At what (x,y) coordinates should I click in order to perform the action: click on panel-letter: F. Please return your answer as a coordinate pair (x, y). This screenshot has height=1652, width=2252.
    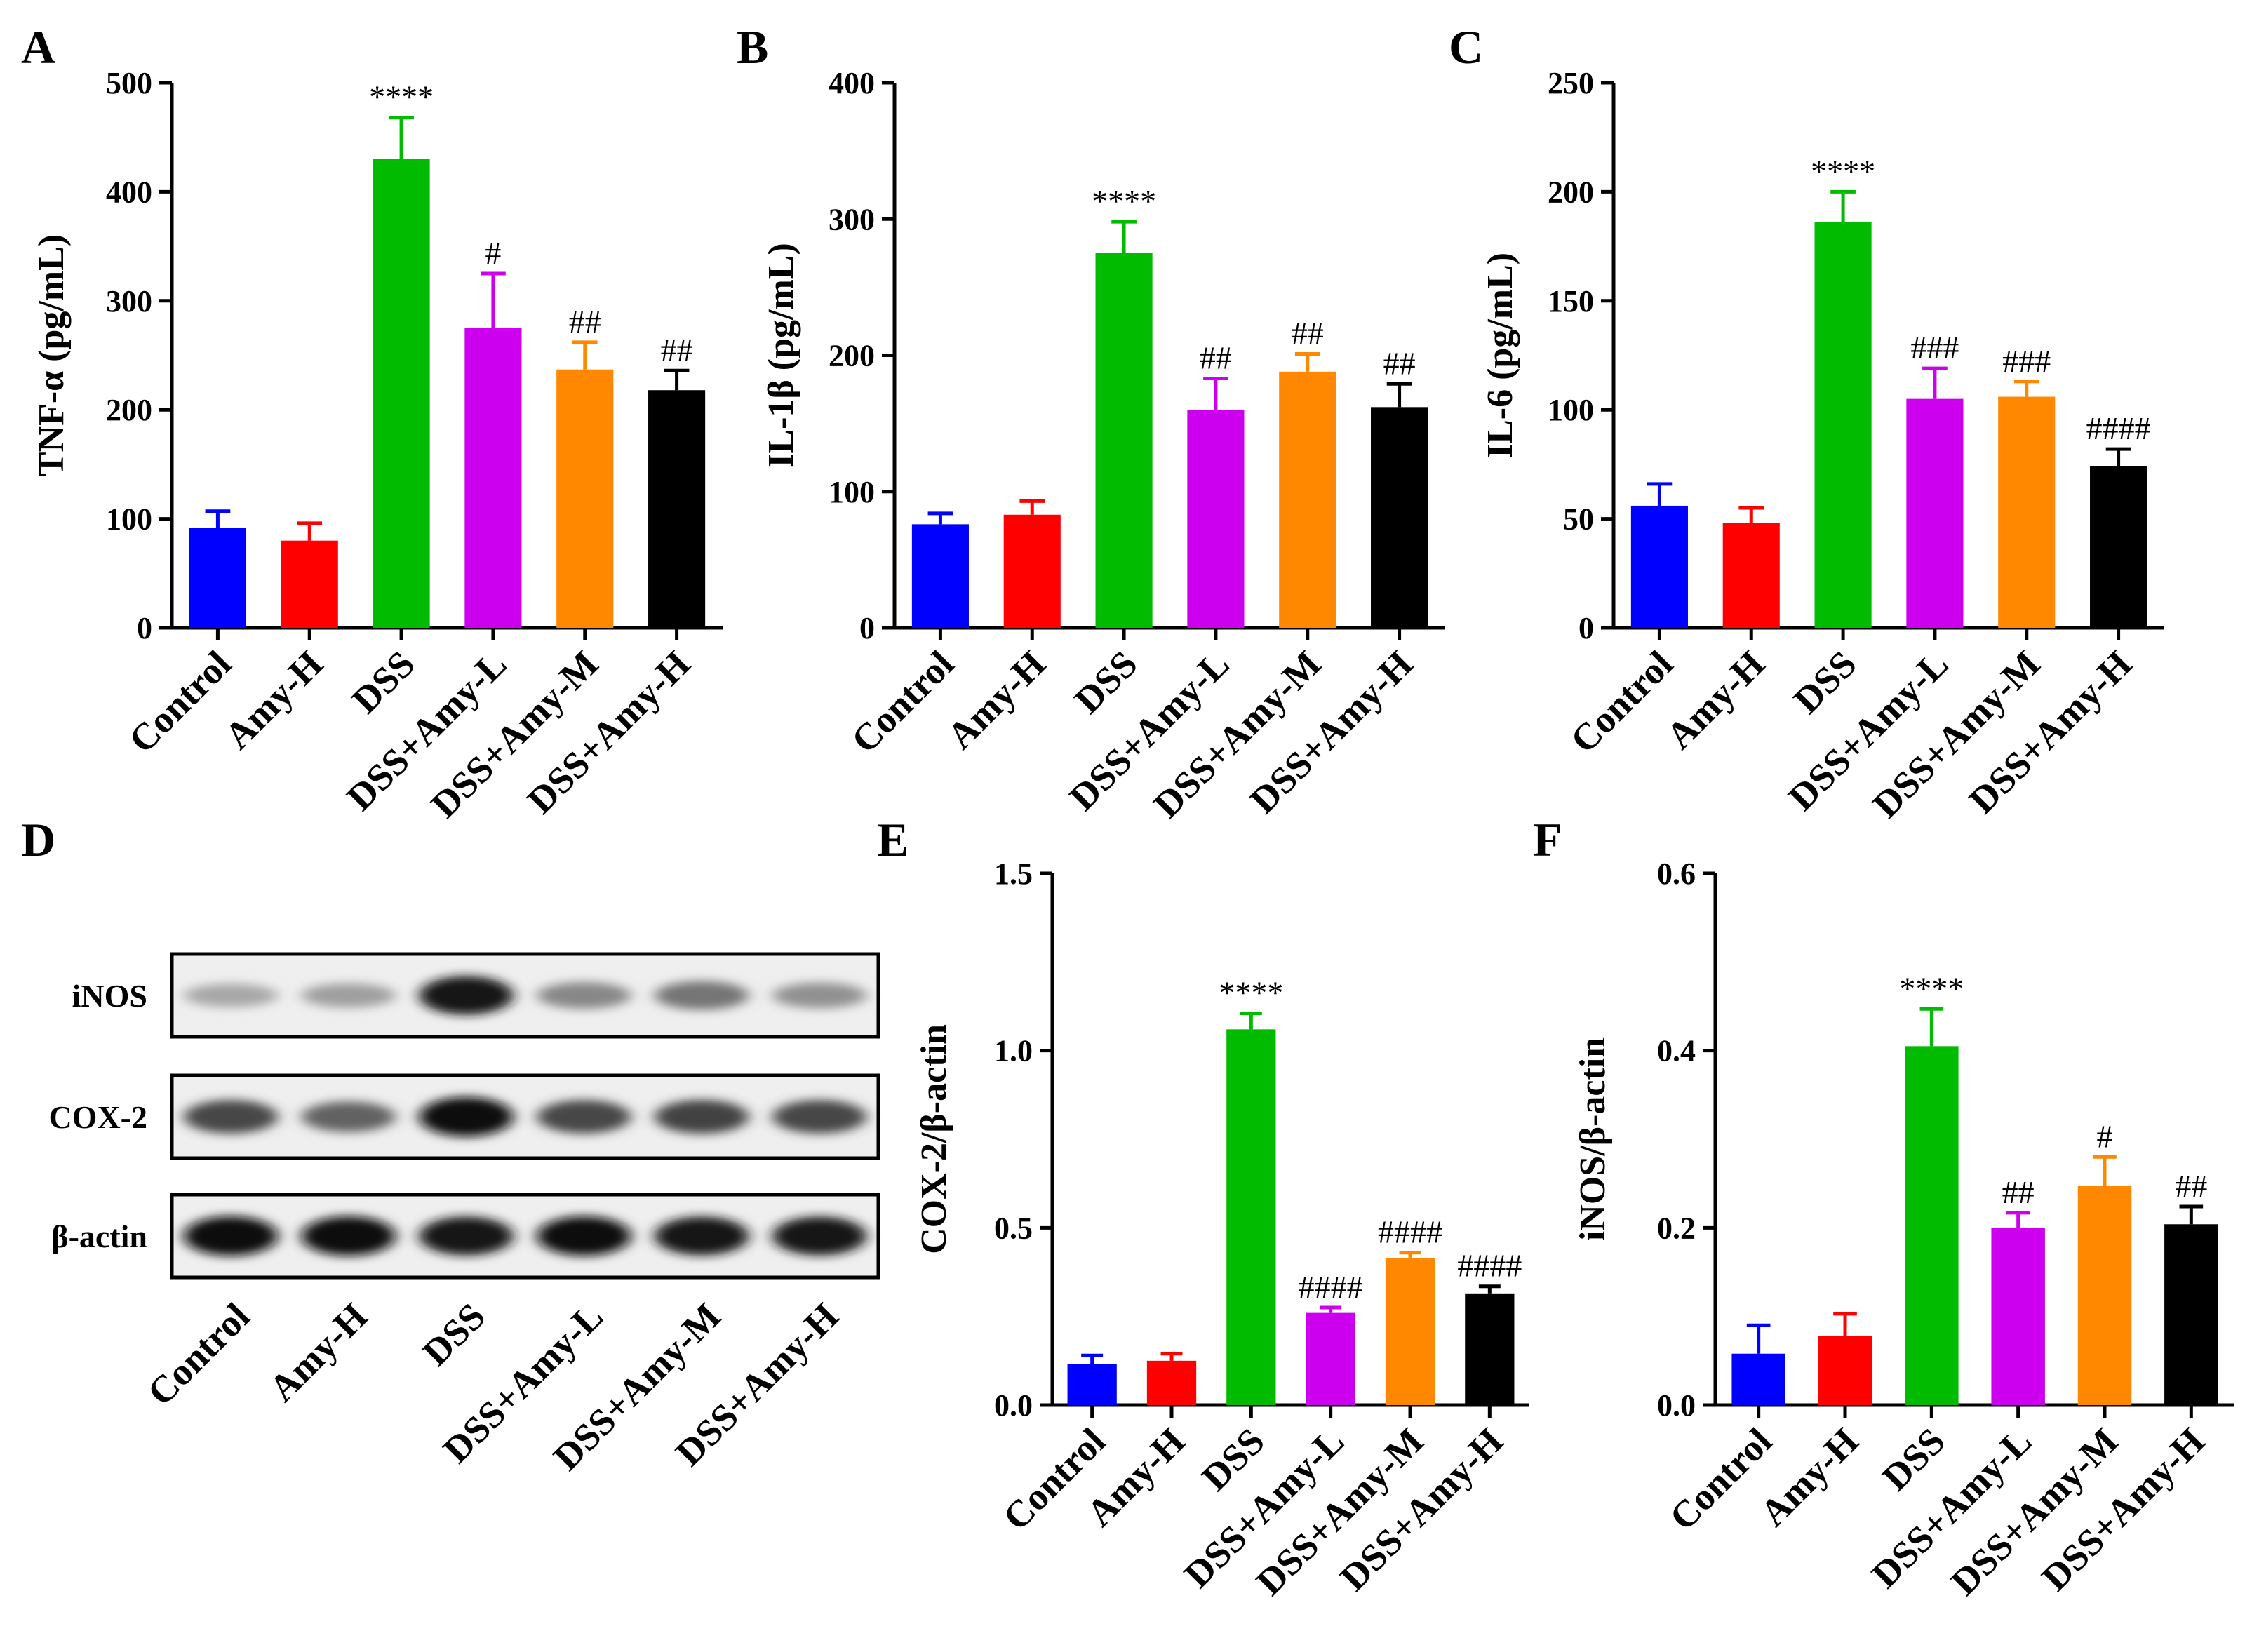
    Looking at the image, I should click on (1547, 839).